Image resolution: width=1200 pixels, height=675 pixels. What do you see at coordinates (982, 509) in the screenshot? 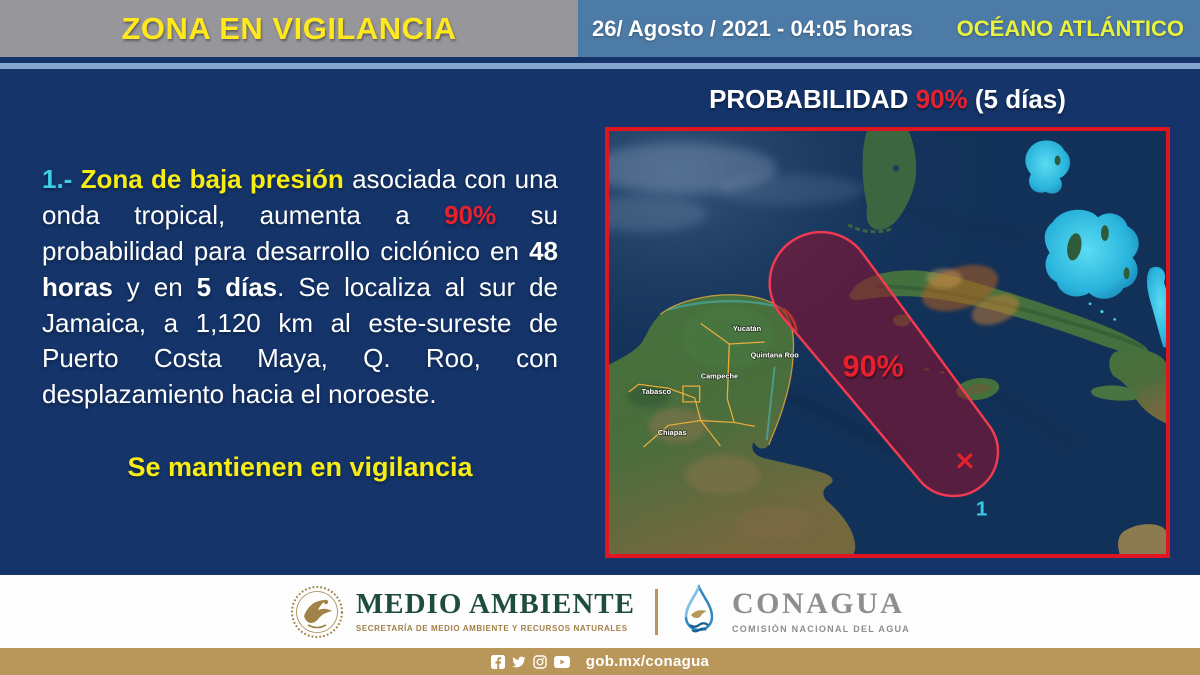
I see `system-number-label: 1` at bounding box center [982, 509].